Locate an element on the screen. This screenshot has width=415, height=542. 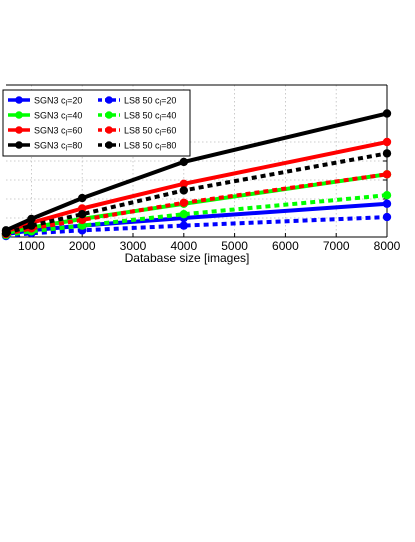
legend-entry: LS8 50 cl=60 is located at coordinates (137, 132).